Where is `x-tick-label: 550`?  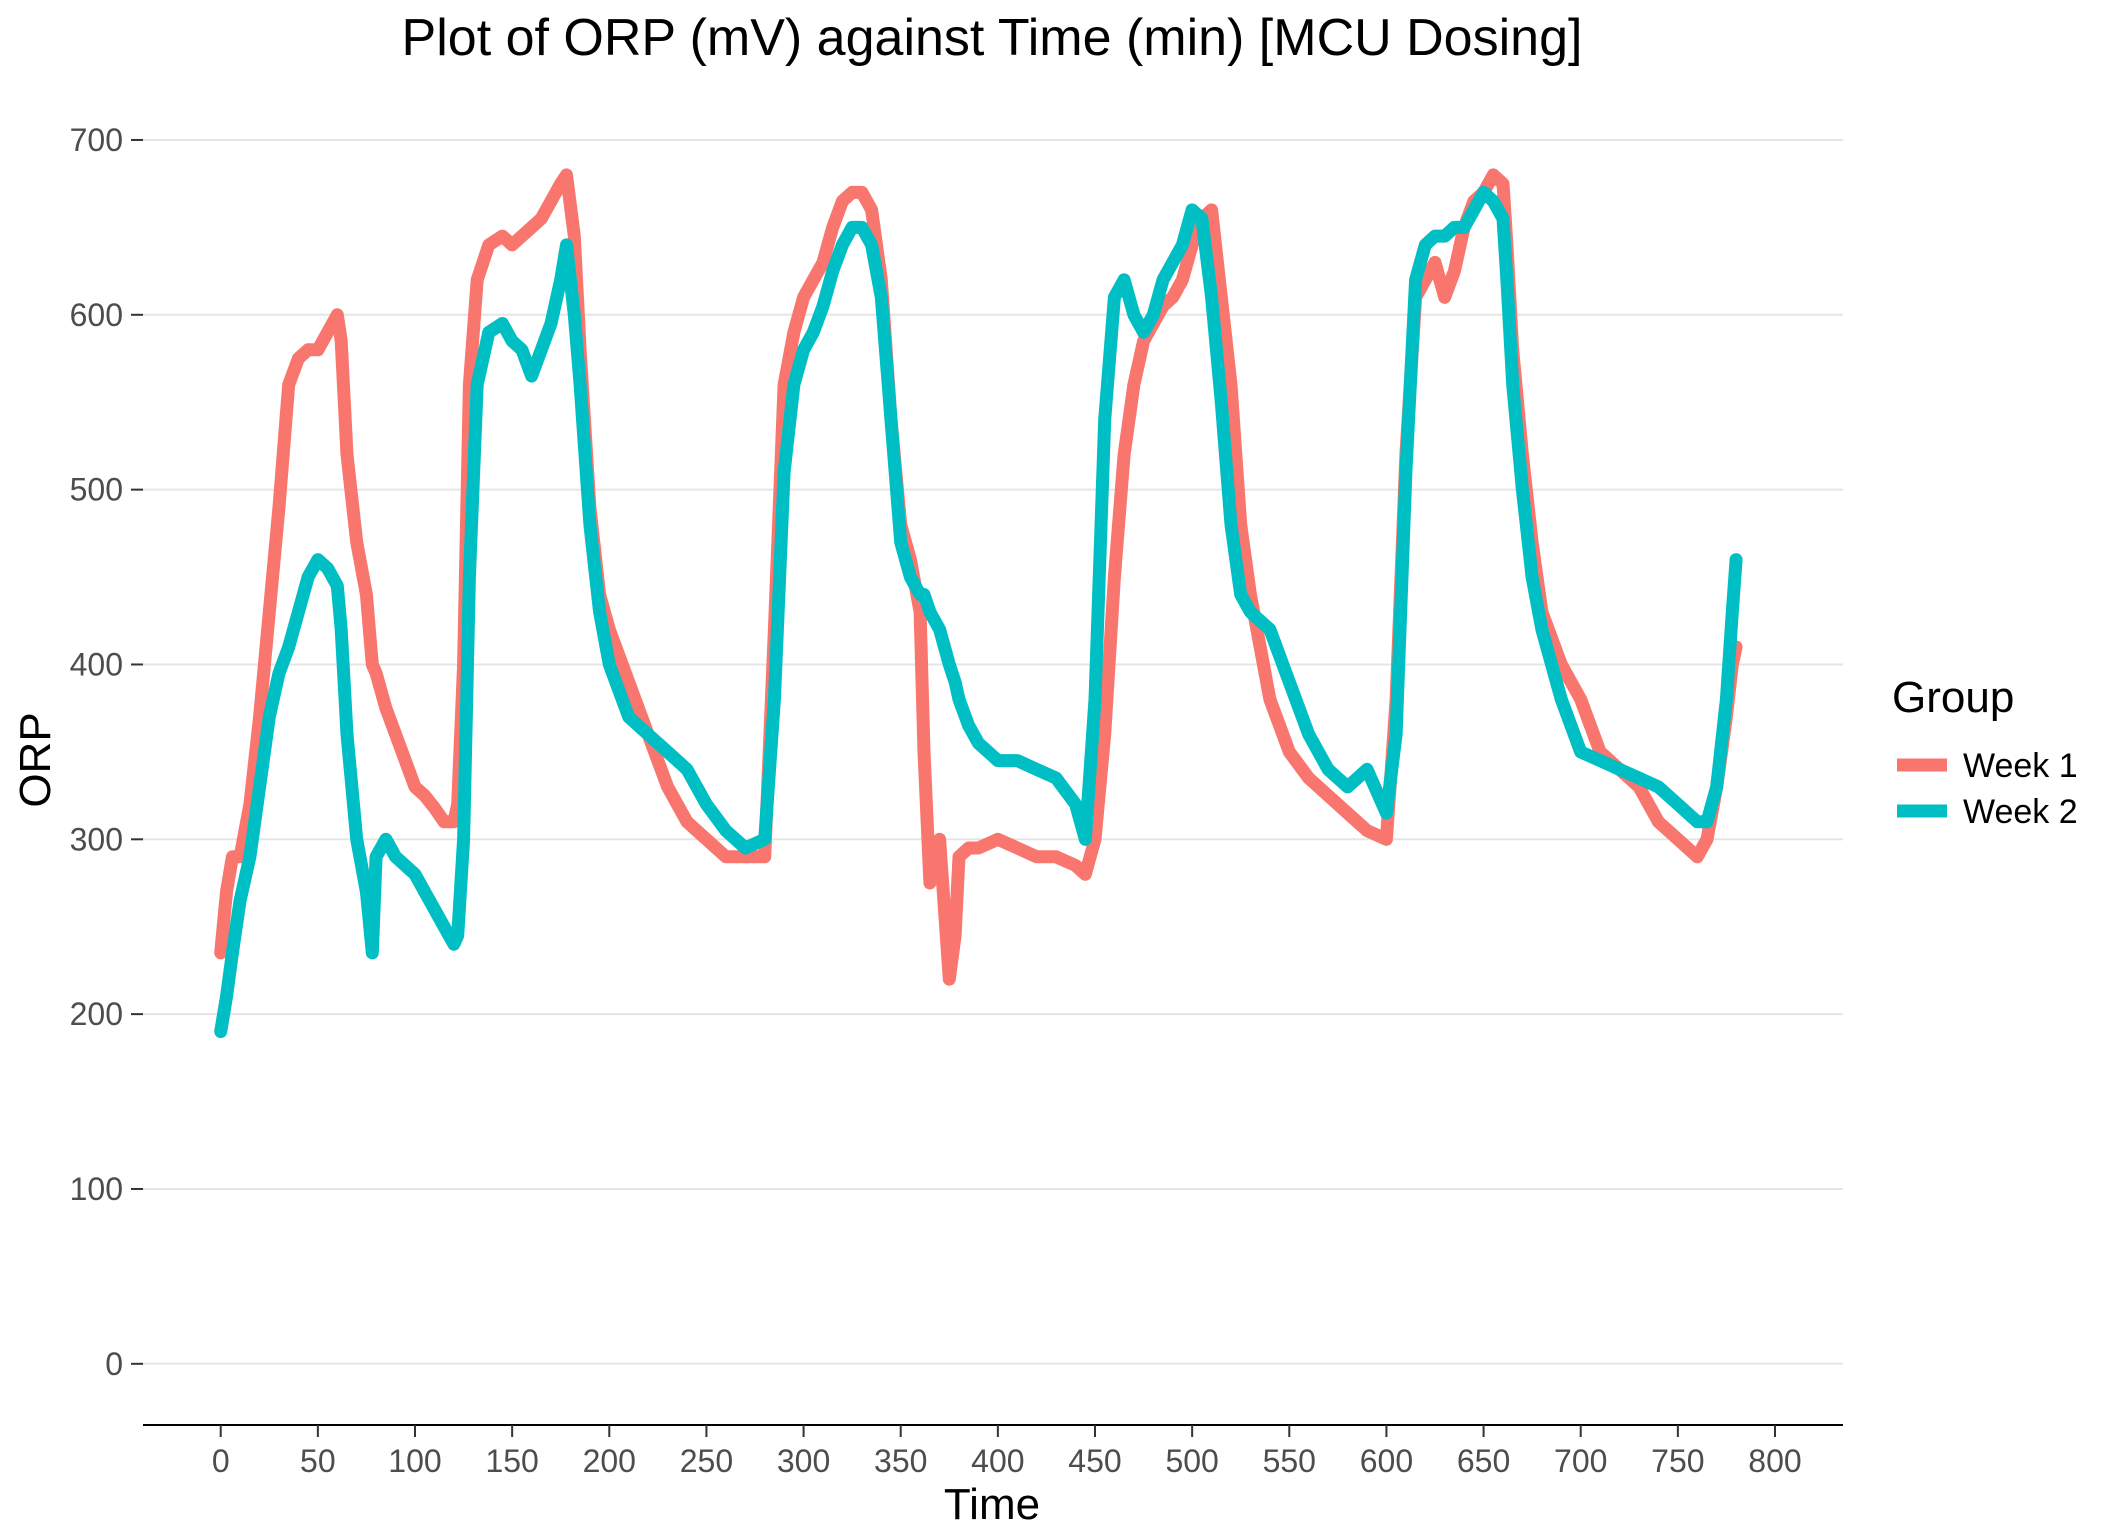 x-tick-label: 550 is located at coordinates (1289, 1461).